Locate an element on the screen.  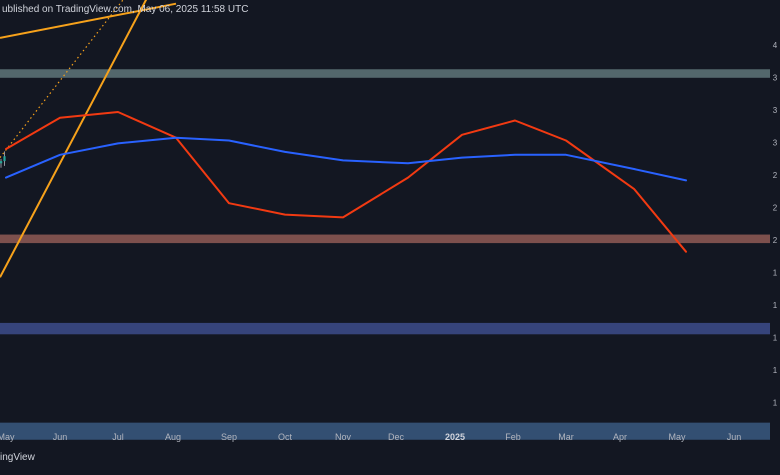
zone-resistance is located at coordinates (385, 239).